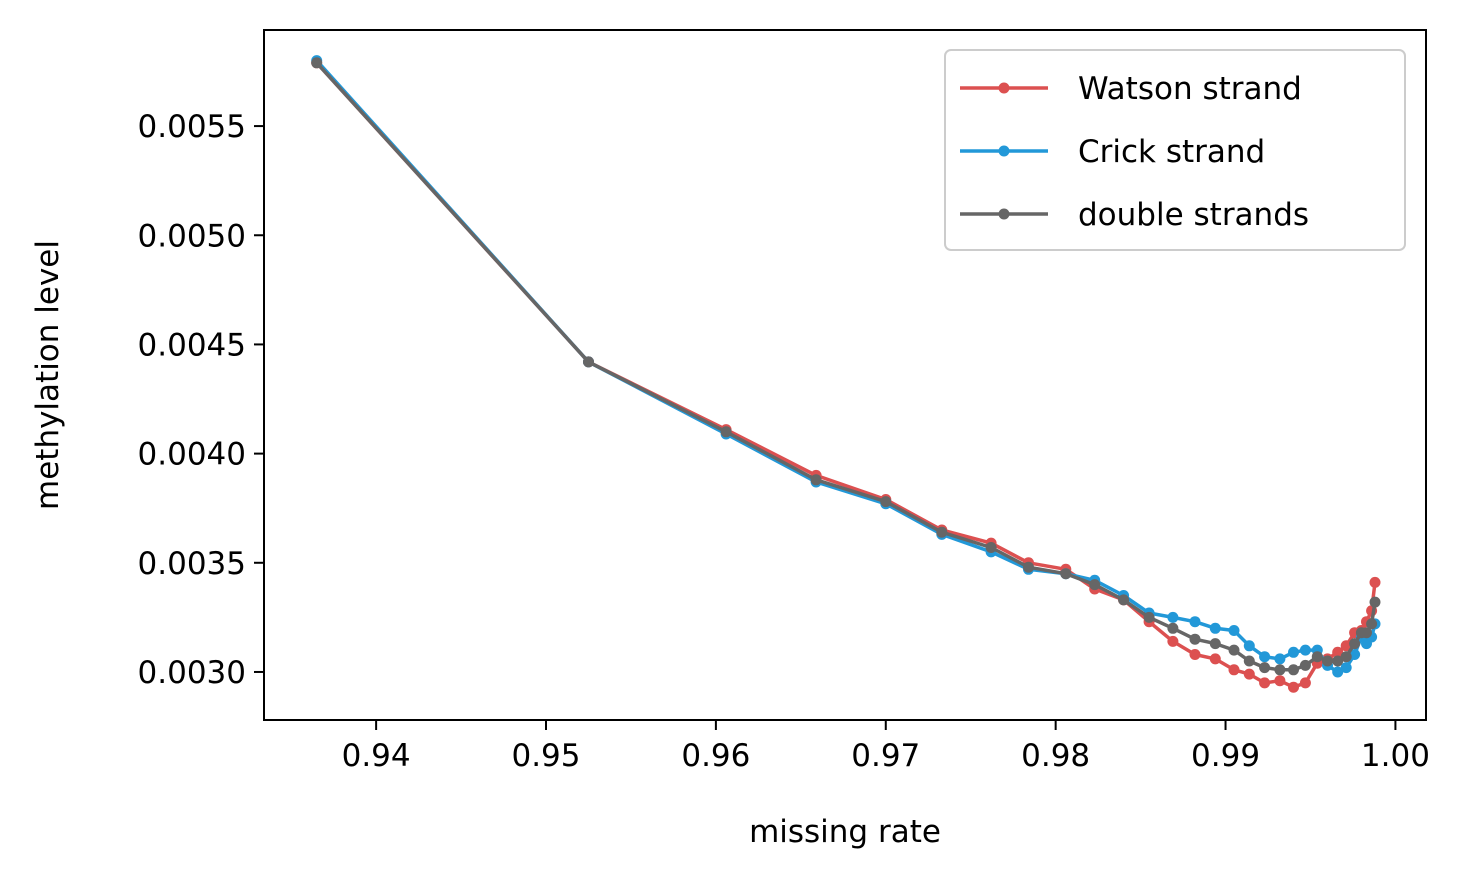  I want to click on x-tick-label: 1.00, so click(1395, 756).